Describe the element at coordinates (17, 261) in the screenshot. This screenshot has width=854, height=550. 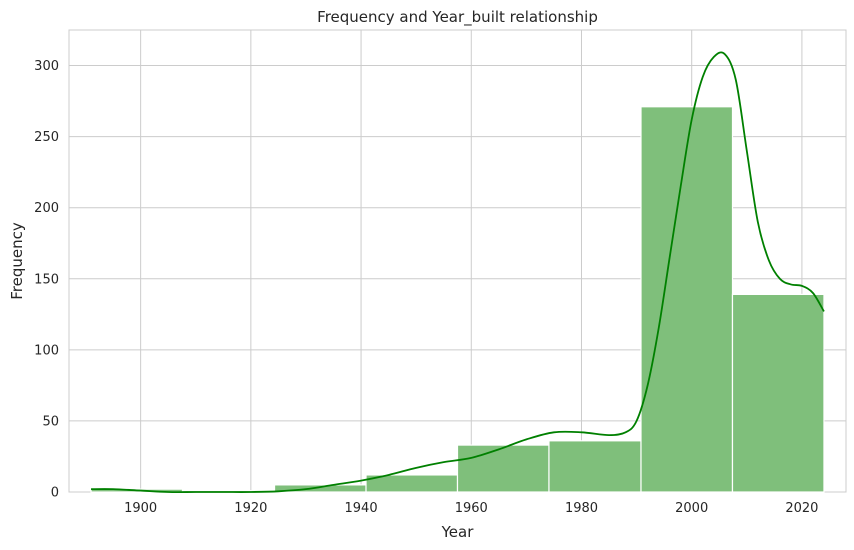
I see `y-axis-label: Frequency` at that location.